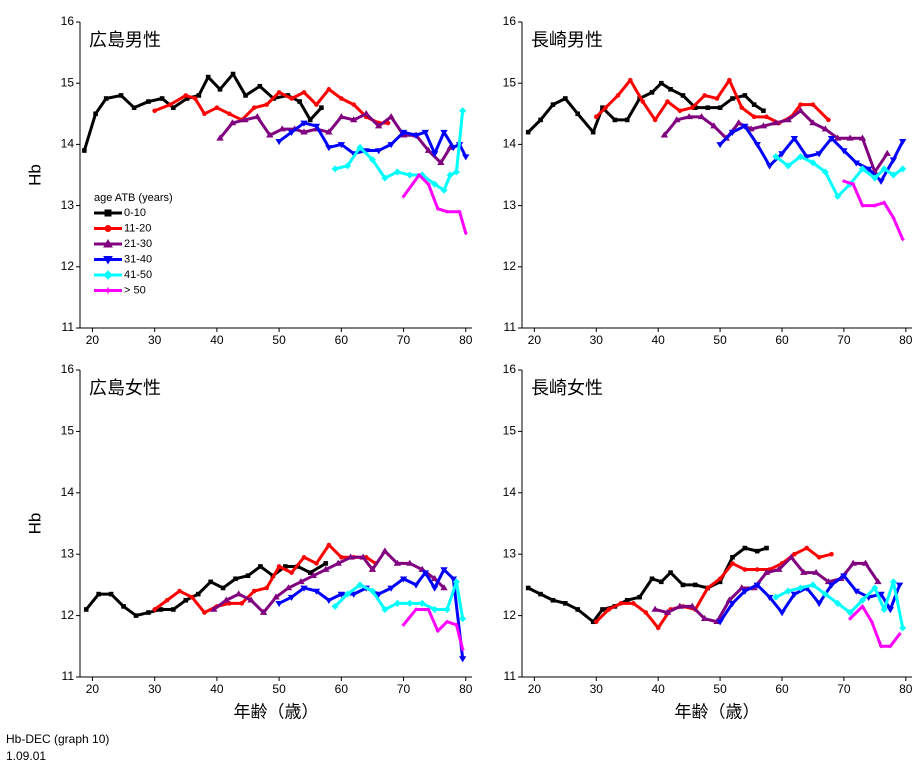  Describe the element at coordinates (782, 689) in the screenshot. I see `x-tick-label: 60` at that location.